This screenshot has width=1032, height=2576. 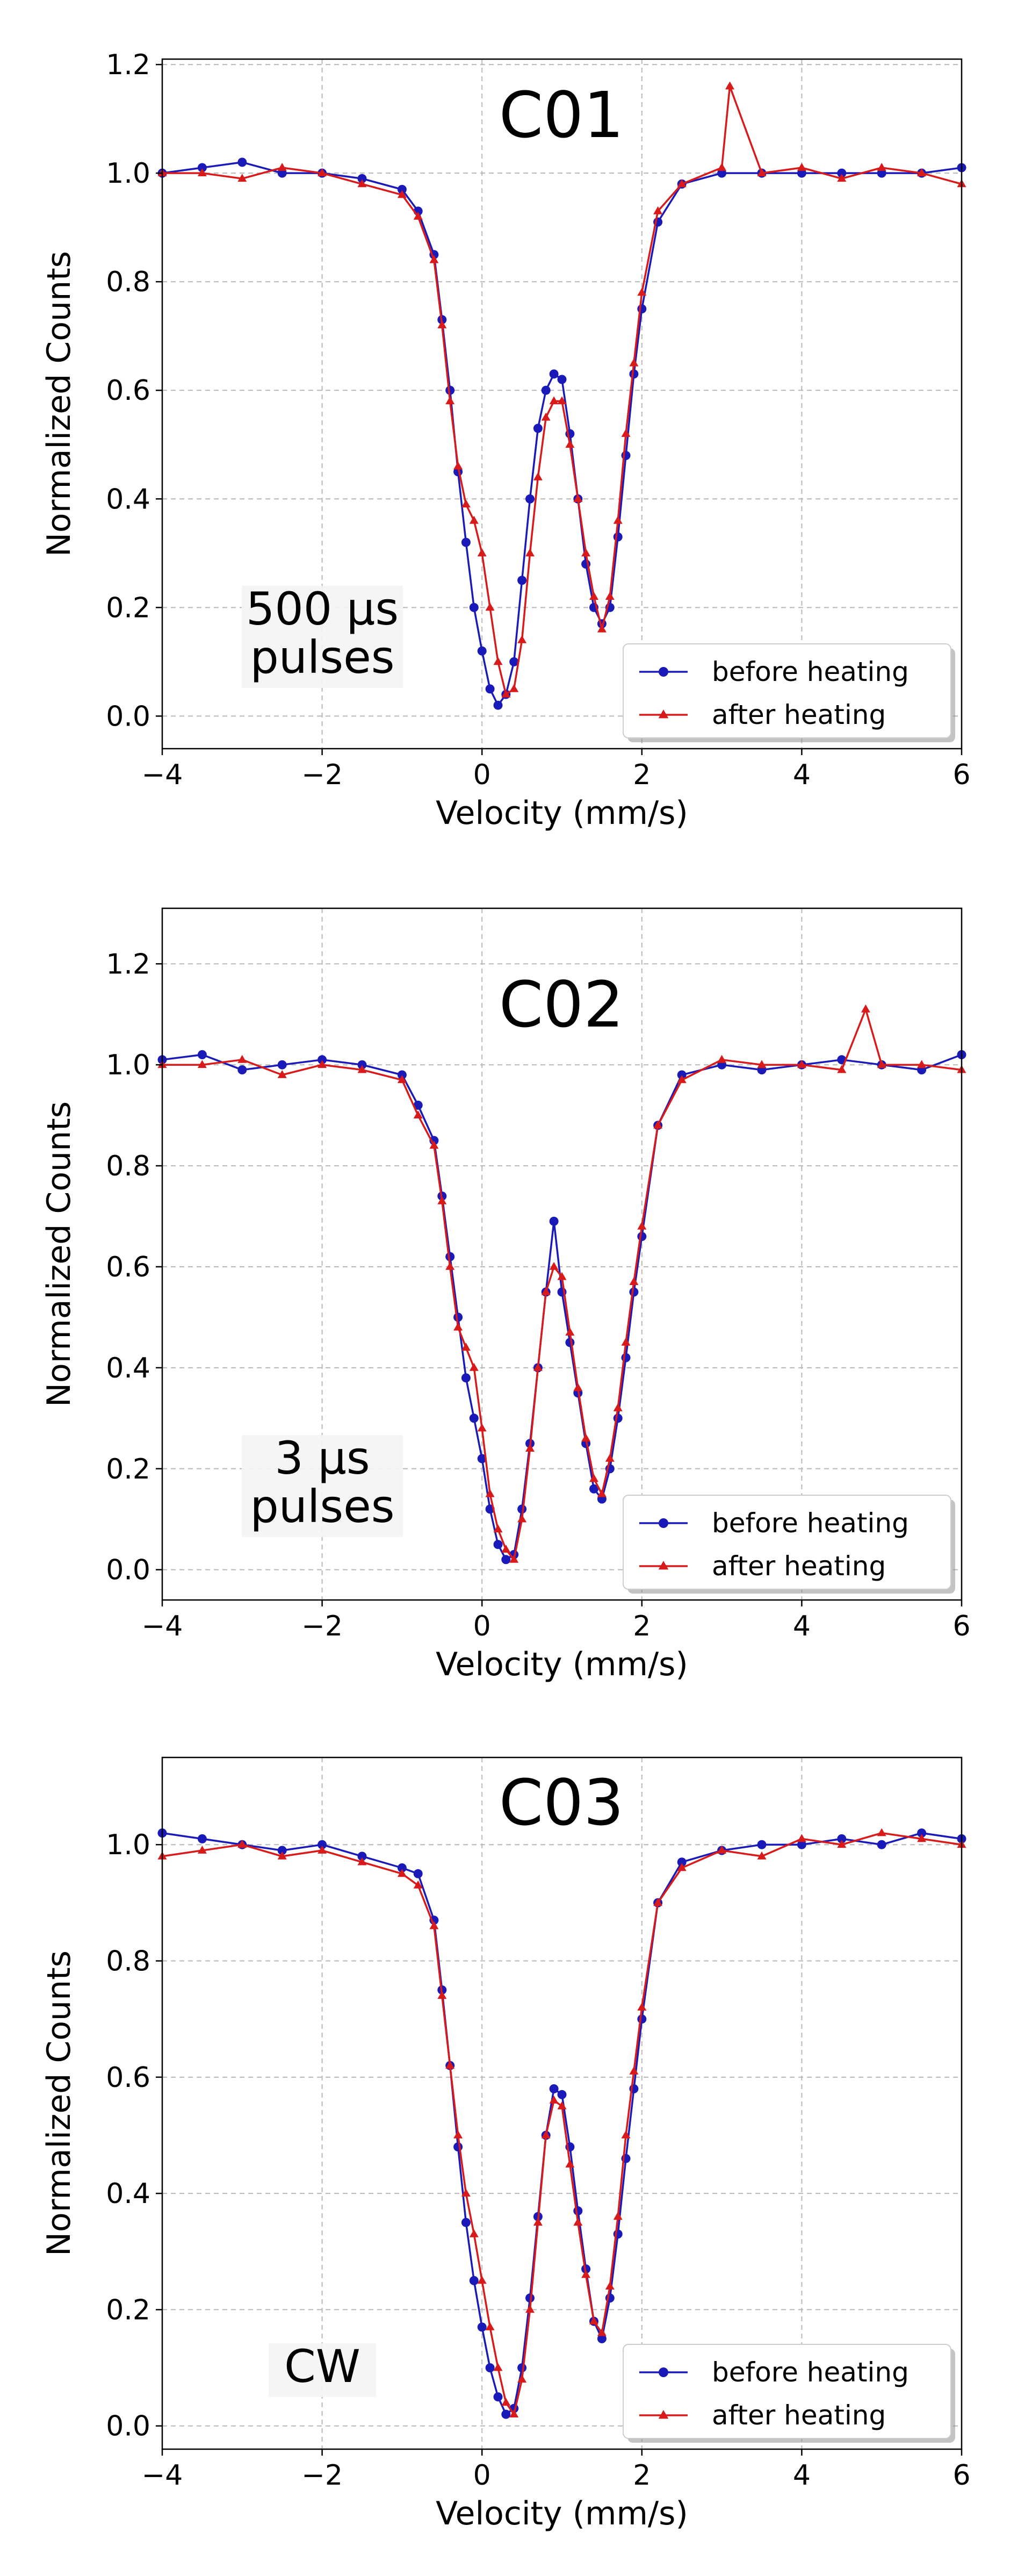 I want to click on annotation-line: CW, so click(x=322, y=2366).